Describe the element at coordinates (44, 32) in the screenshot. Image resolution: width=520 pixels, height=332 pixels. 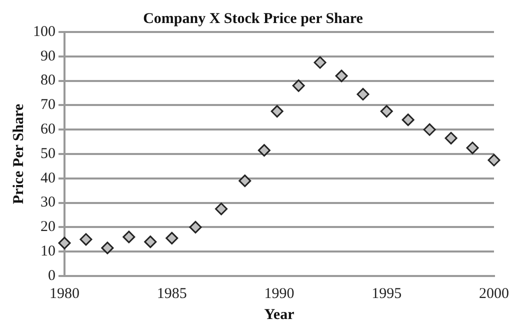
I see `y-tick-label: 100` at that location.